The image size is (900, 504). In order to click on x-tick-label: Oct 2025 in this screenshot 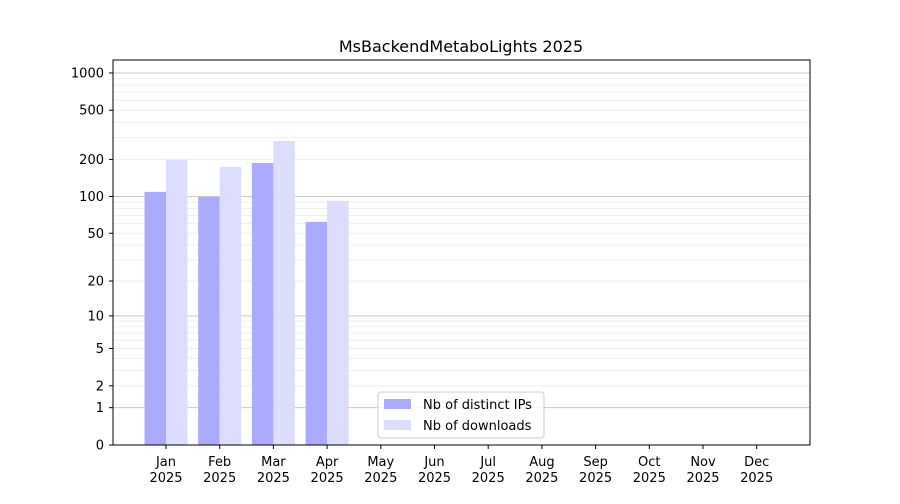, I will do `click(649, 470)`.